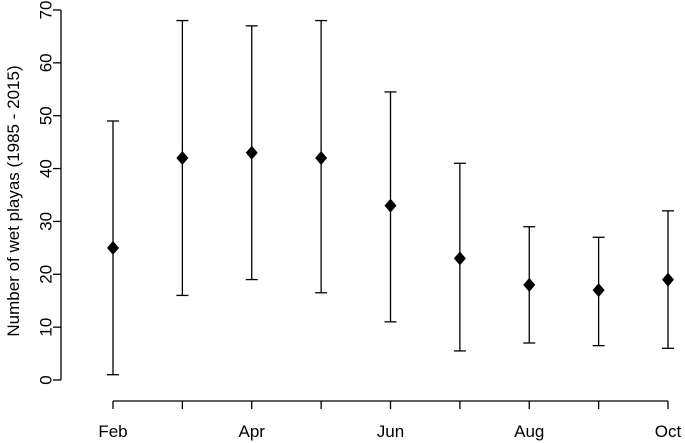 Image resolution: width=685 pixels, height=443 pixels. Describe the element at coordinates (112, 431) in the screenshot. I see `x-tick-label: Feb` at that location.